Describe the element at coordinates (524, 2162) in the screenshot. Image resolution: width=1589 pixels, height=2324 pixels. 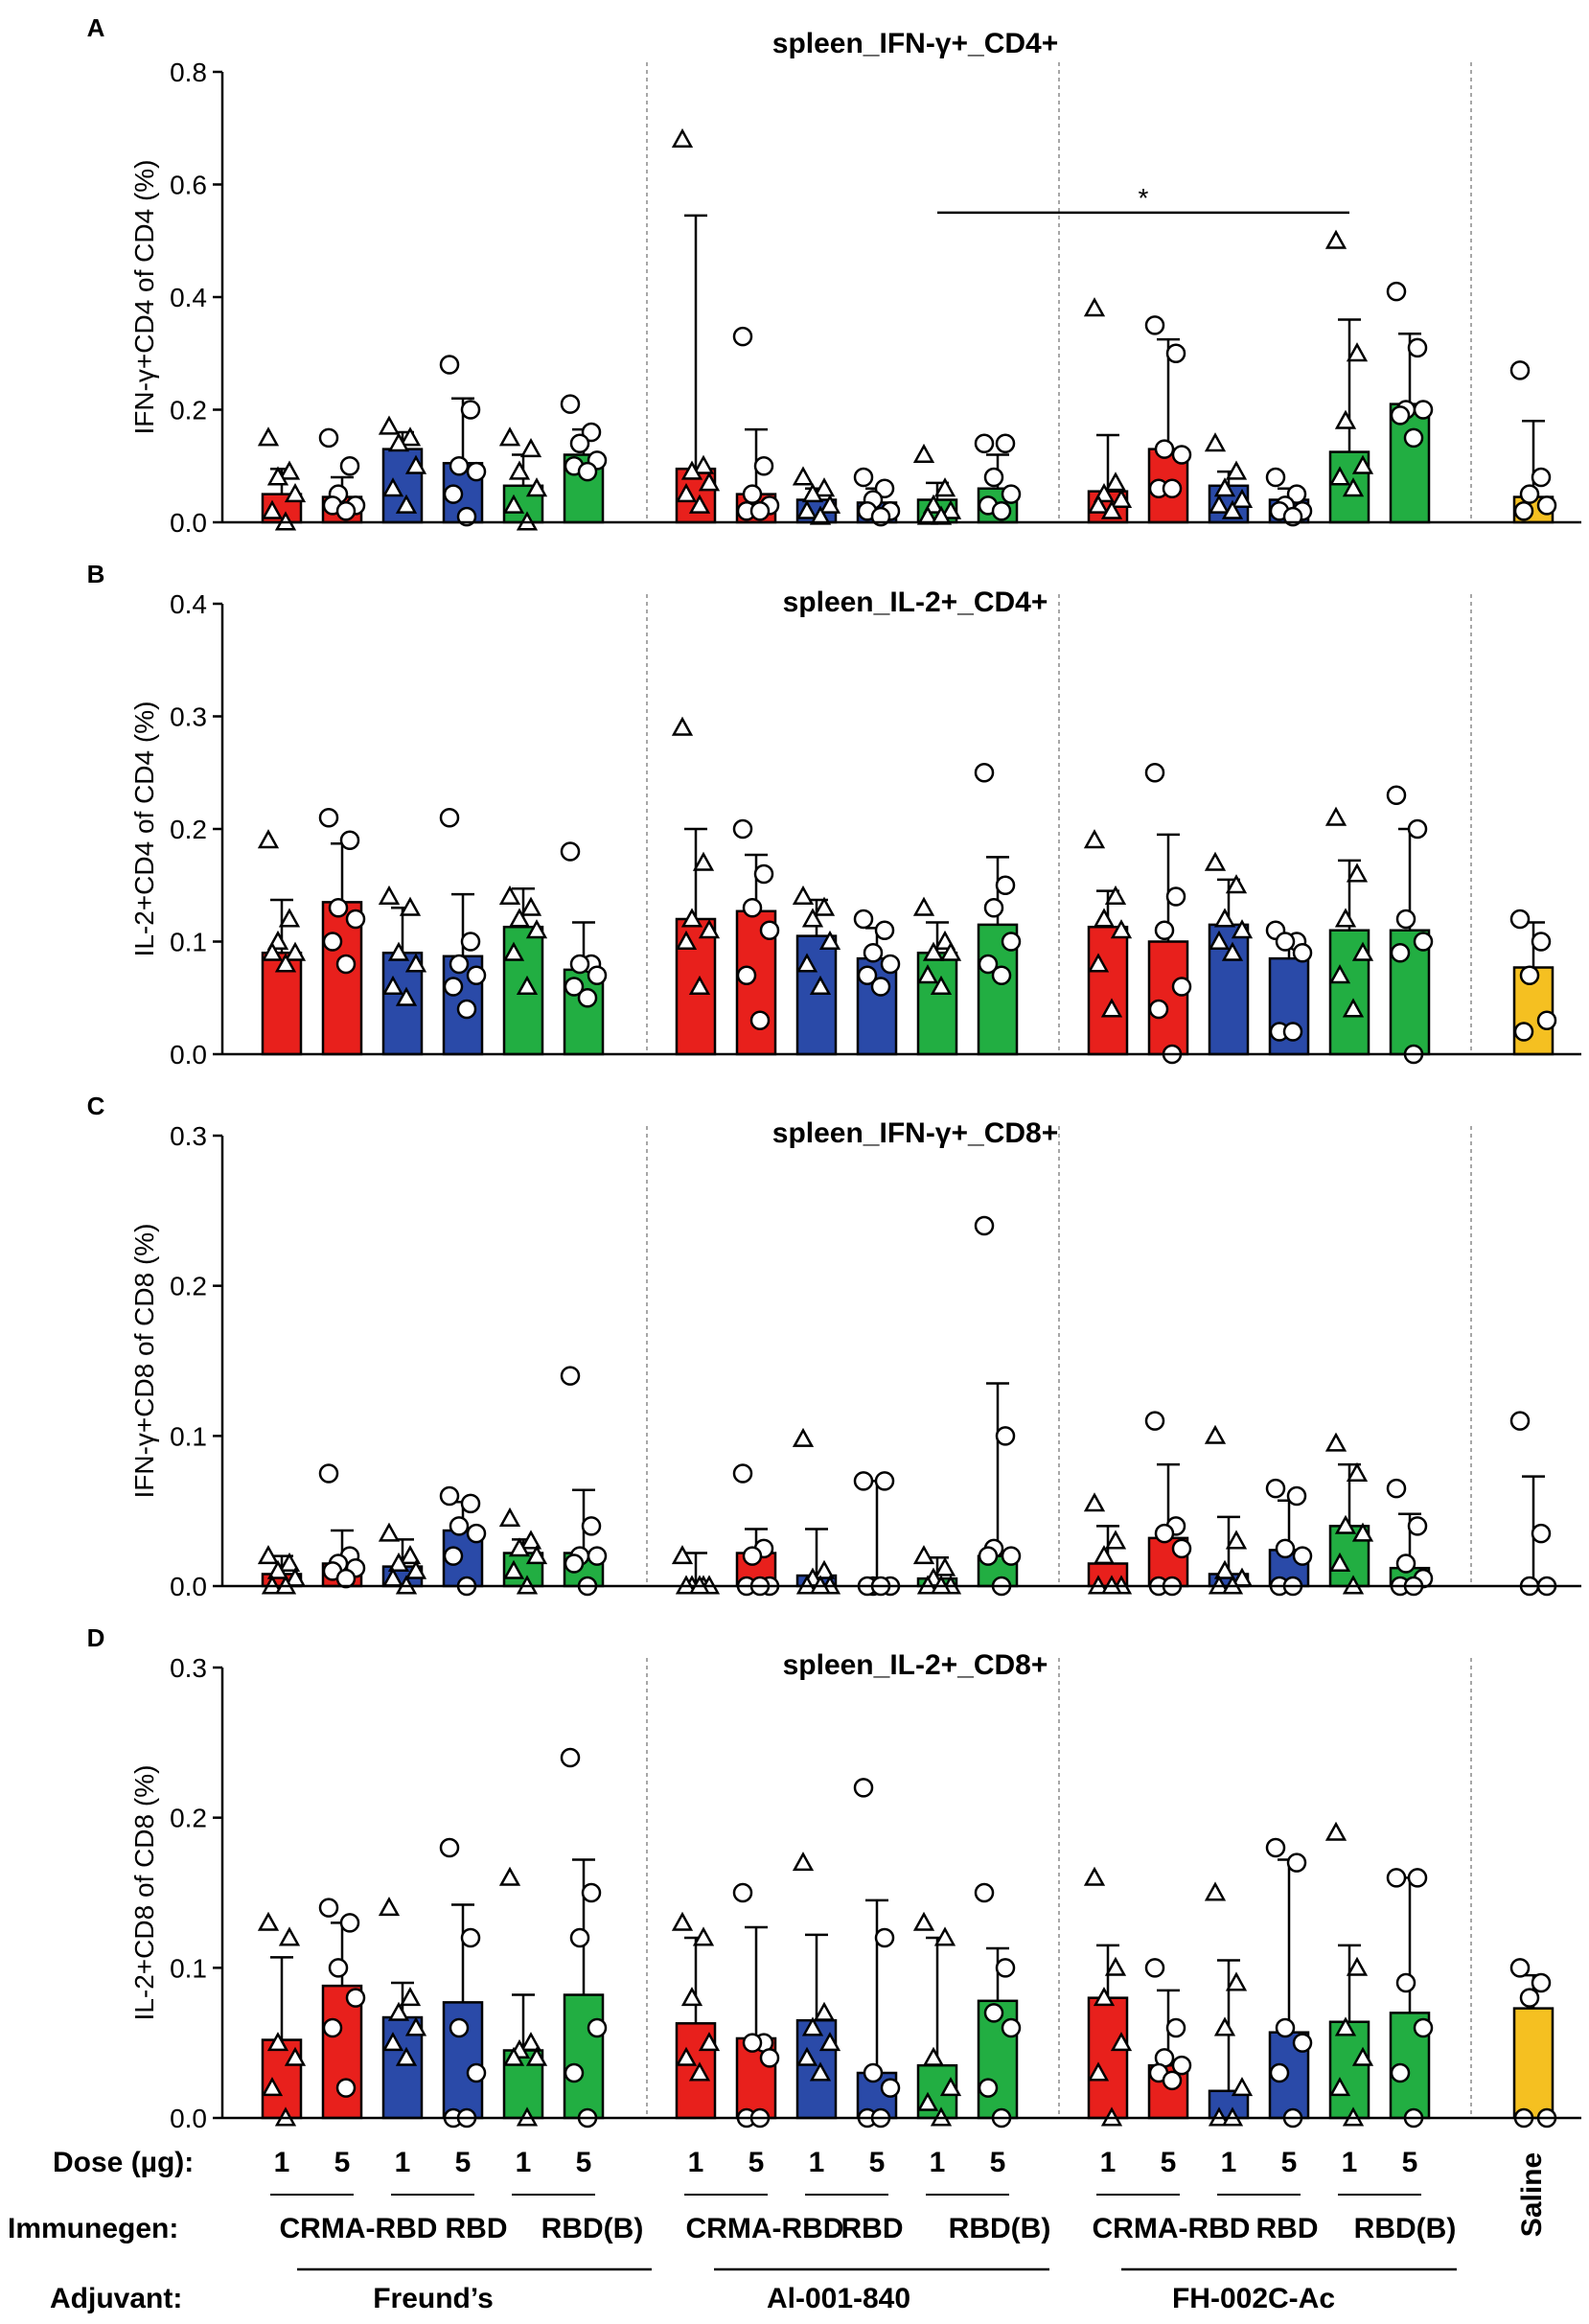
I see `dose-label-5: 1` at that location.